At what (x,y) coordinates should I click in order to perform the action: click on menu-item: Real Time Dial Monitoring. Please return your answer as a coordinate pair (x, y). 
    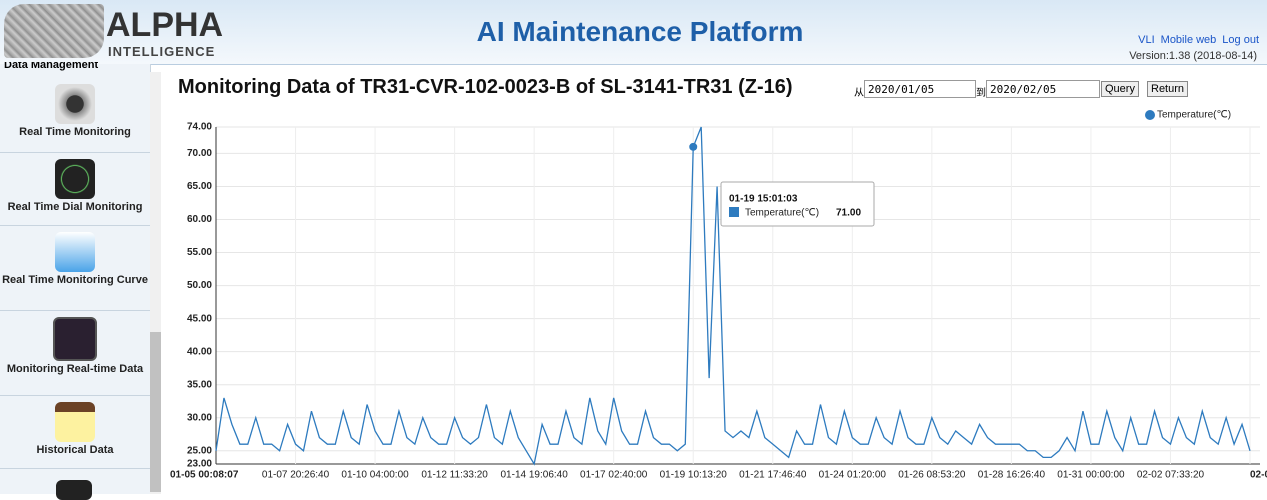
    Looking at the image, I should click on (75, 189).